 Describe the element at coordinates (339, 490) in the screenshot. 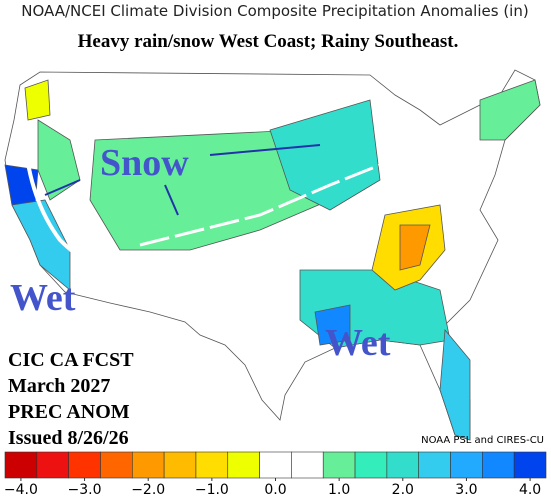

I see `tick-label: 1.0` at that location.